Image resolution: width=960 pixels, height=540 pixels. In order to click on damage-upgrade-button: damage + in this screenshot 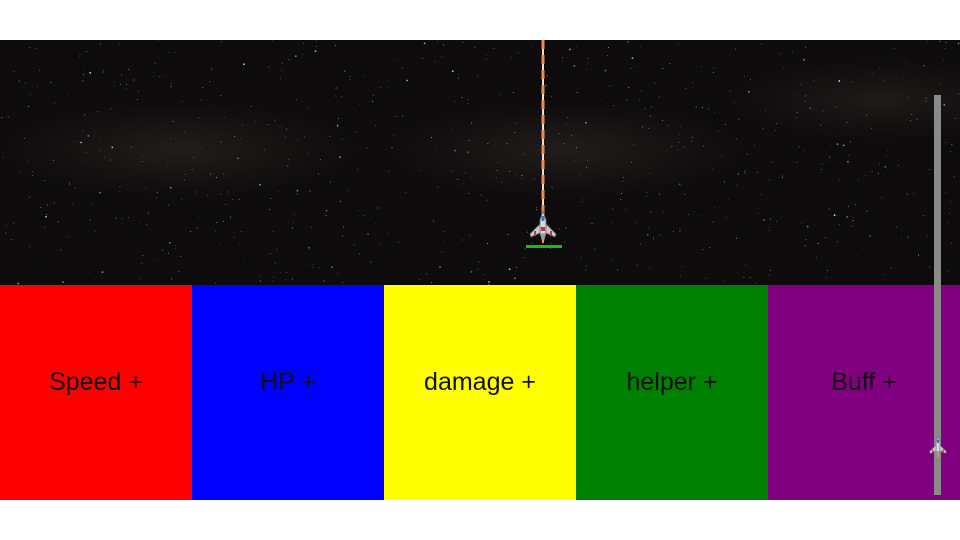, I will do `click(480, 392)`.